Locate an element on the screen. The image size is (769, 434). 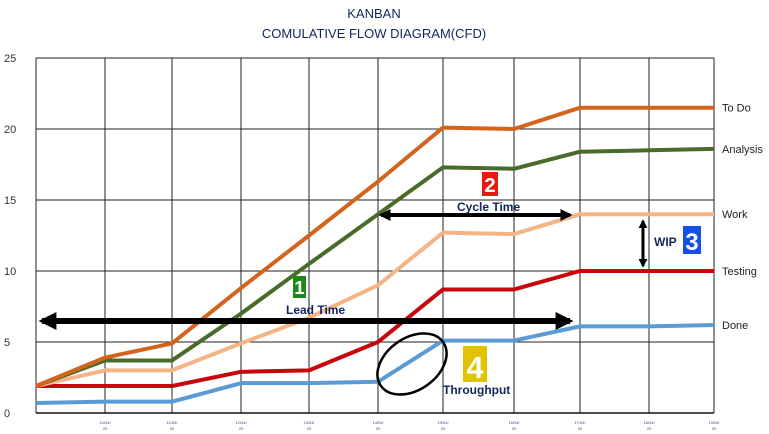
y-tick-label: 20 is located at coordinates (10, 130).